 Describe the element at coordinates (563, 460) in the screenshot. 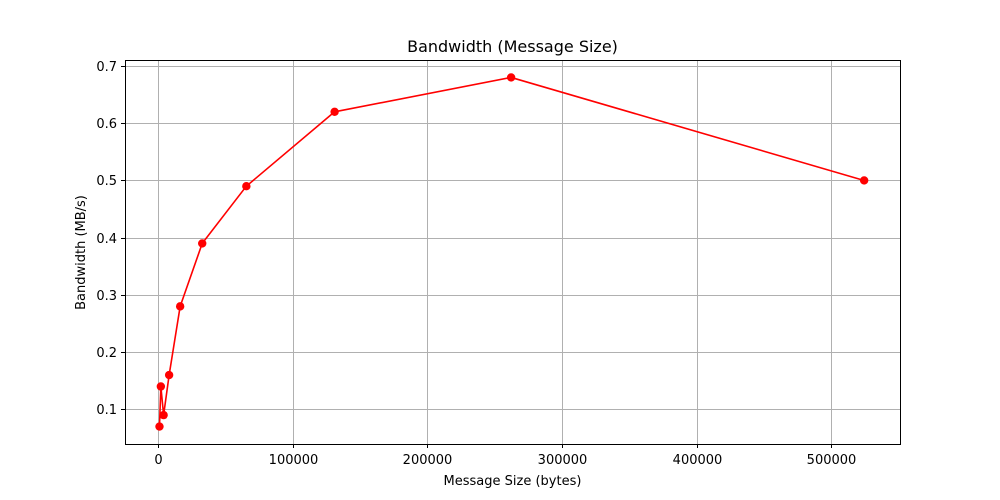

I see `x-tick-label: 300000` at that location.